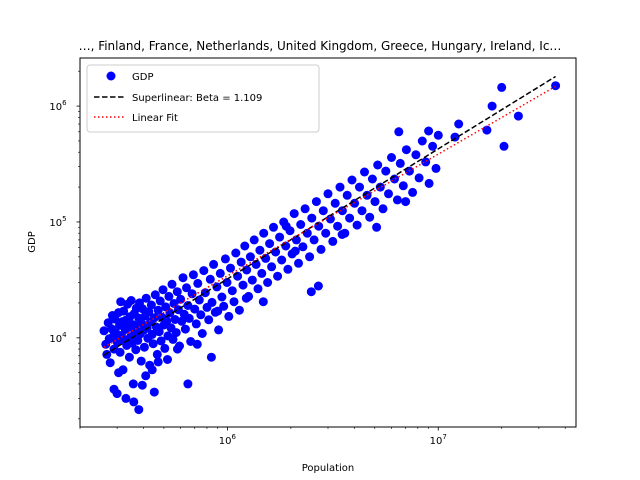 The width and height of the screenshot is (640, 480). What do you see at coordinates (197, 98) in the screenshot?
I see `legend-superlinear-label: Superlinear: Beta = 1.109` at bounding box center [197, 98].